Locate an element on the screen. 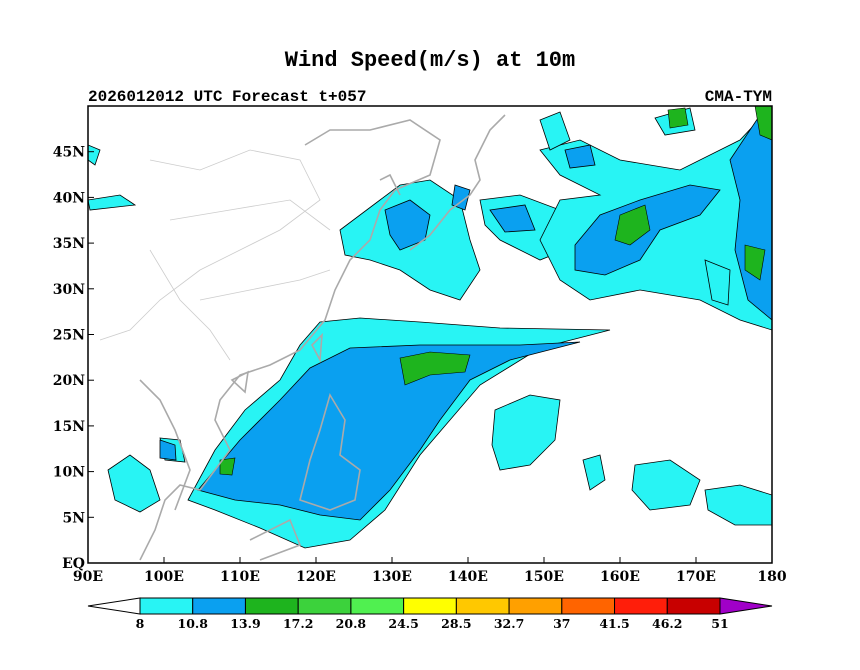 The height and width of the screenshot is (670, 860). y-tick-label: 35N is located at coordinates (69, 244).